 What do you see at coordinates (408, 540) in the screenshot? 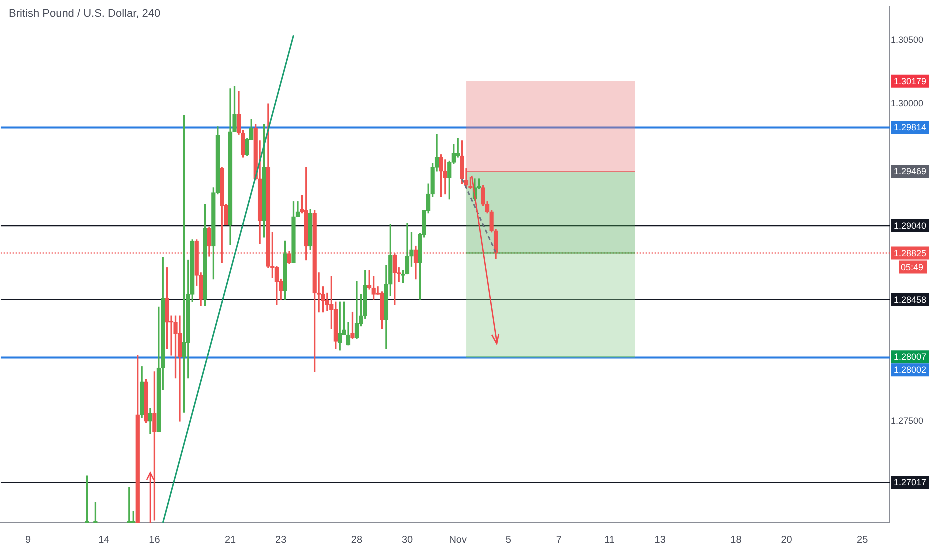
I see `x-tick-label: 30` at bounding box center [408, 540].